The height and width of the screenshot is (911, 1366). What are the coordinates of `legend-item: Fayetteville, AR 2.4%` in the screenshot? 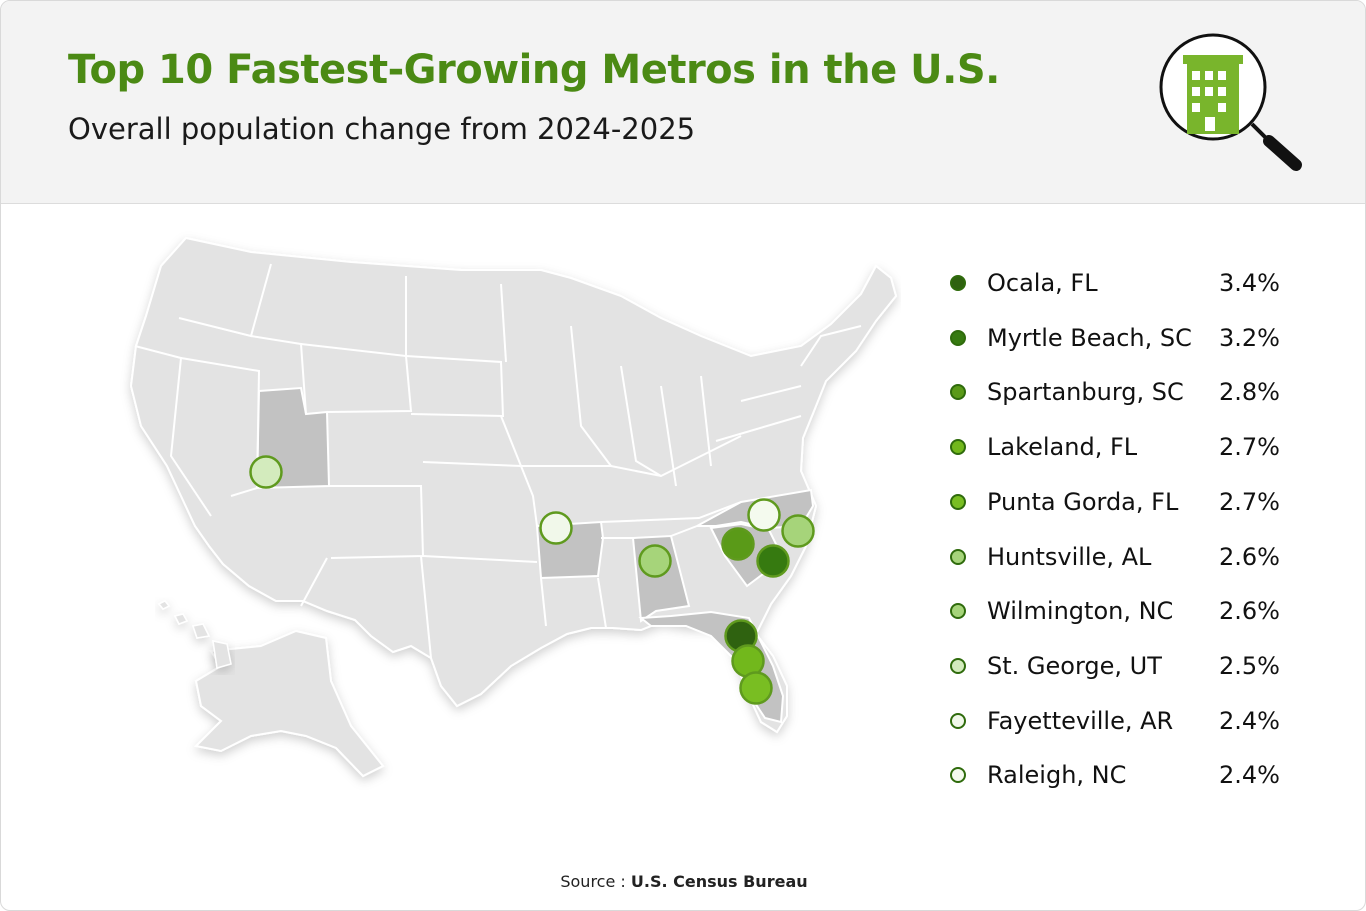 It's located at (1117, 727).